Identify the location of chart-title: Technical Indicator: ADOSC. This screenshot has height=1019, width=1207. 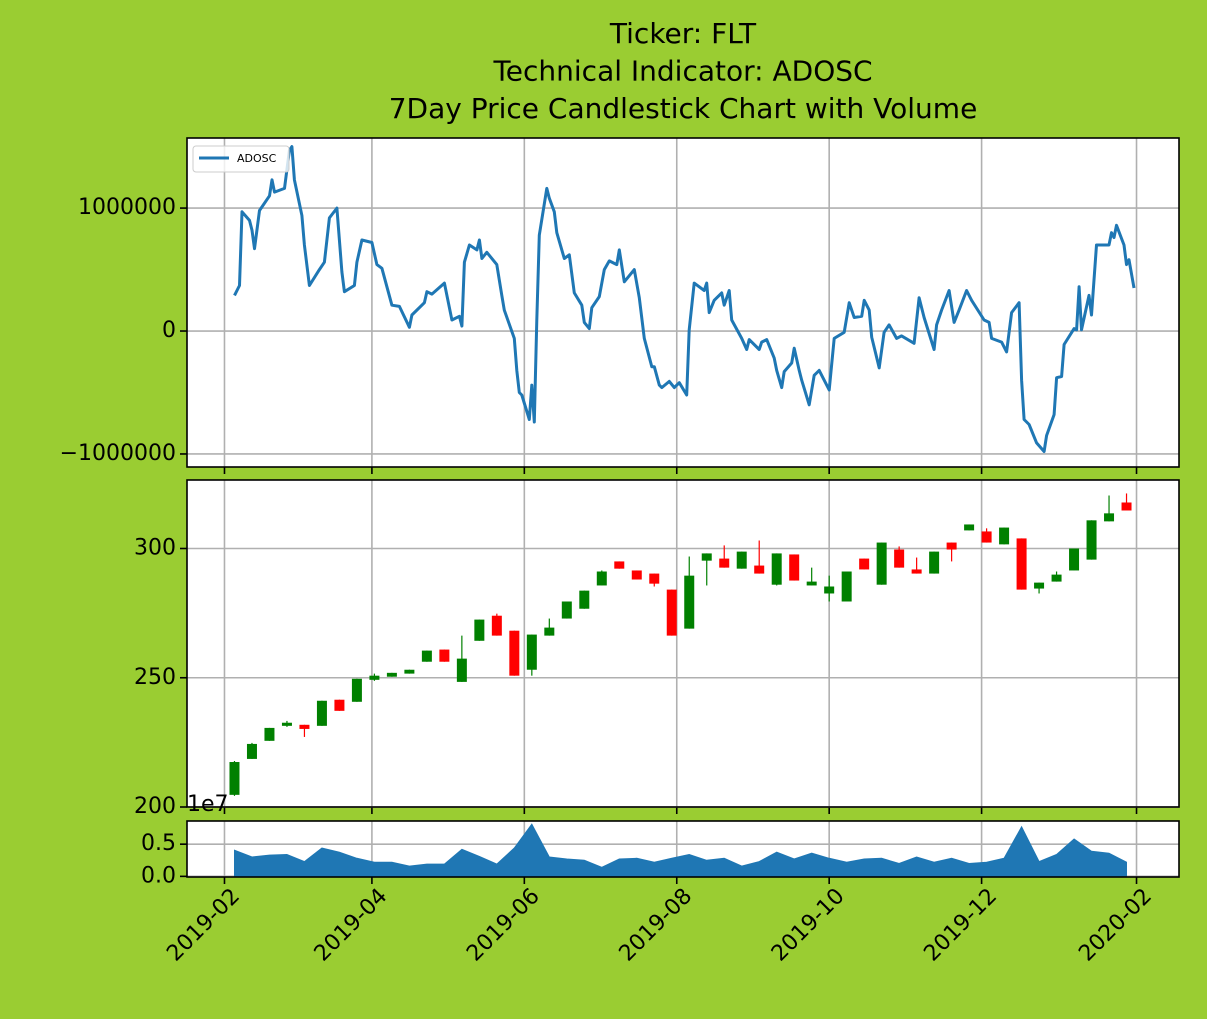
(682, 71).